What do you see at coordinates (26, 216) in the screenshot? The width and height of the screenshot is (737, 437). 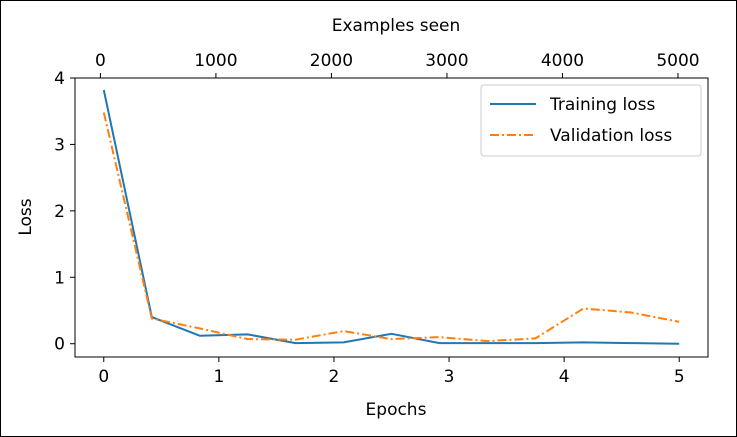 I see `y-axis-label: Loss` at bounding box center [26, 216].